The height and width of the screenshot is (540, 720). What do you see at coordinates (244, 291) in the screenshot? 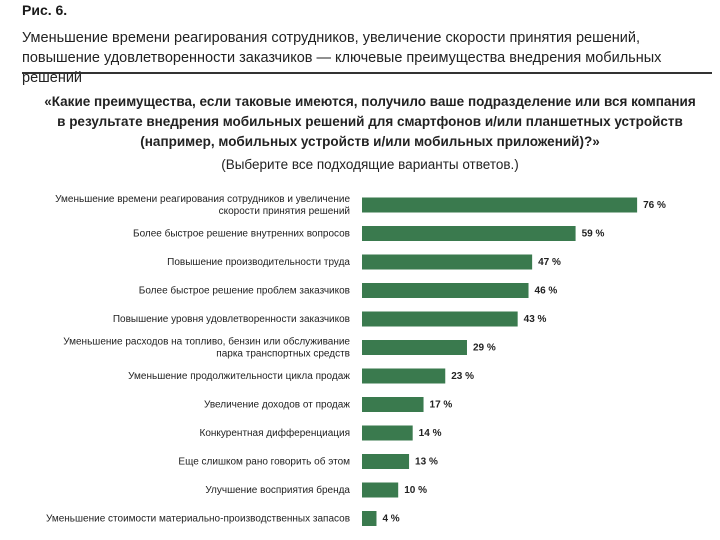
I see `category-label: Более быстрое решение проблем заказчиков` at bounding box center [244, 291].